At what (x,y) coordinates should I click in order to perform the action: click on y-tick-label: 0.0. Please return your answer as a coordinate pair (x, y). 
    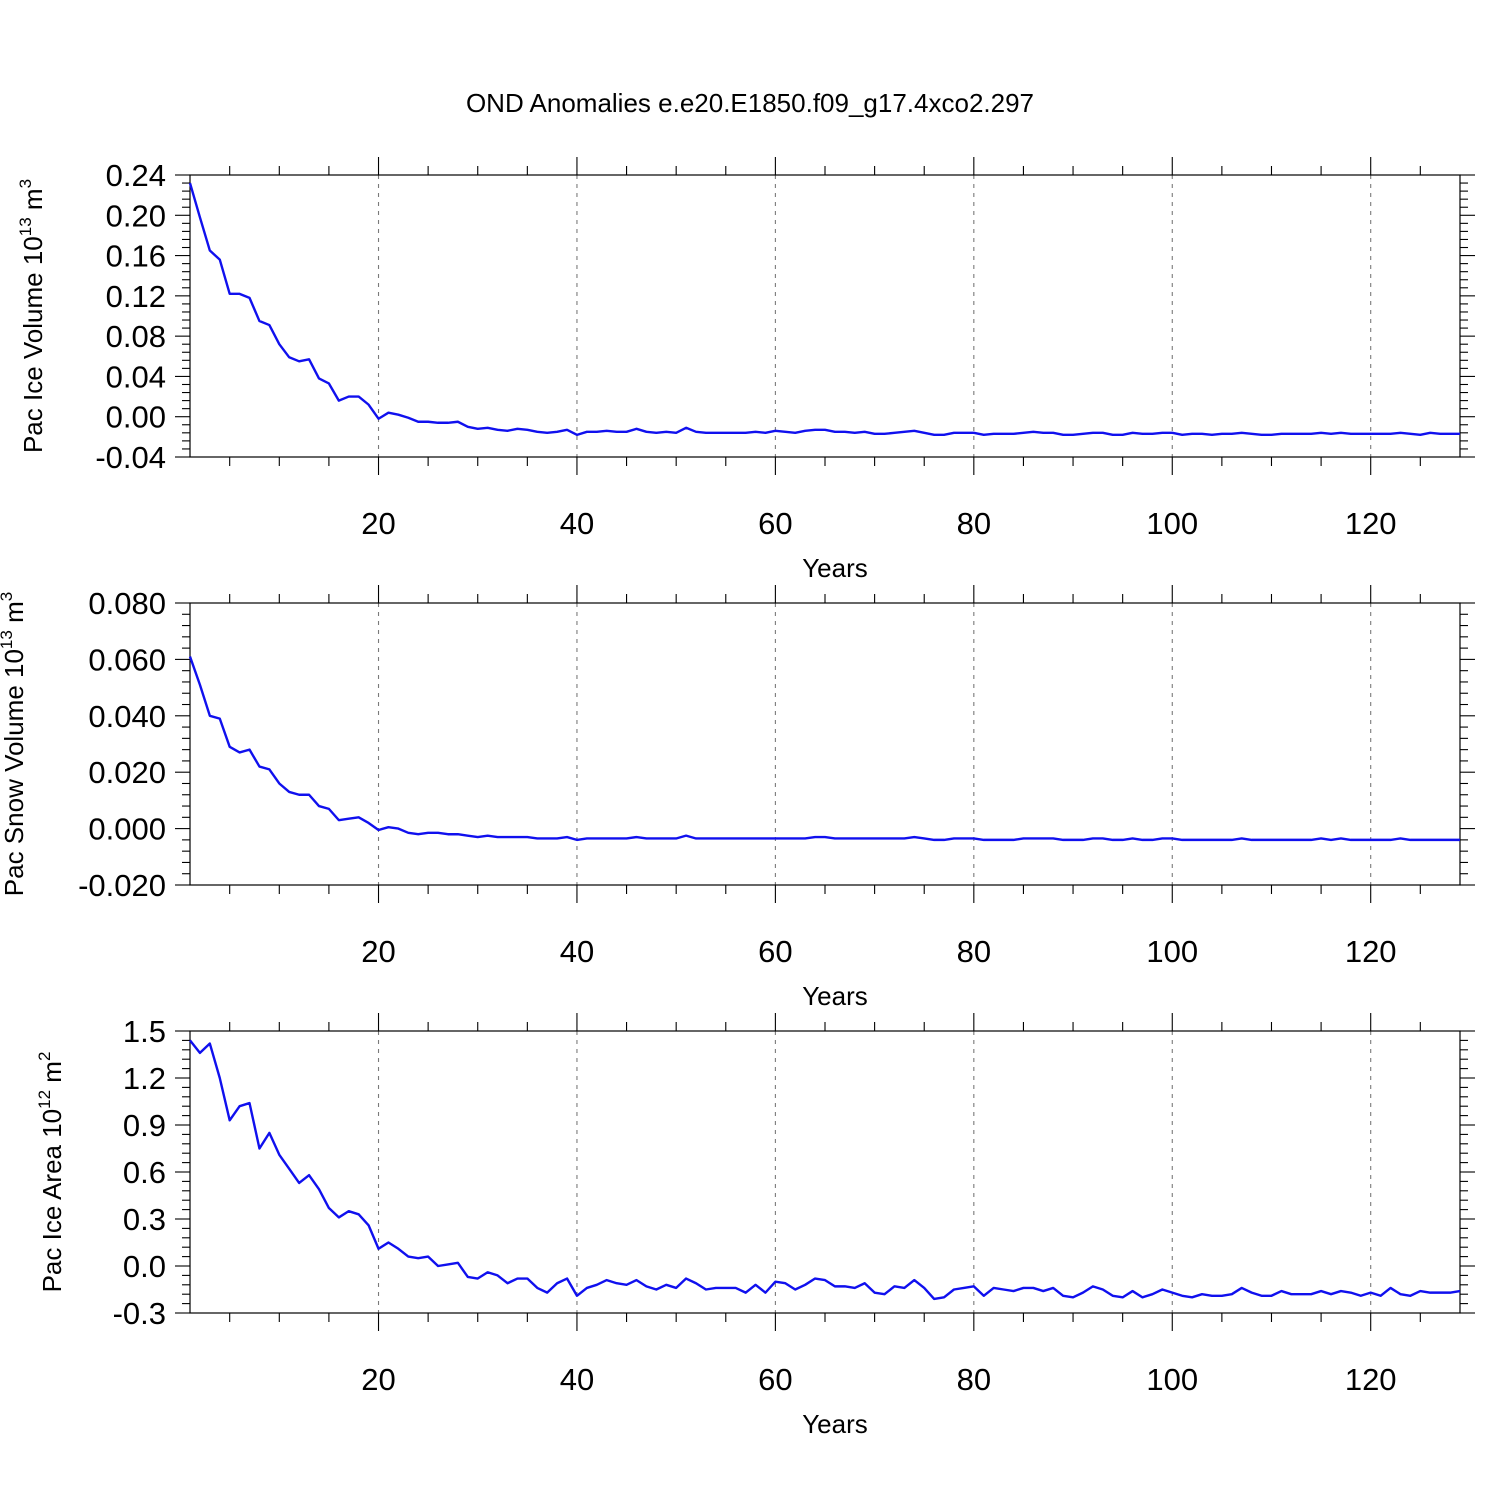
    Looking at the image, I should click on (144, 1266).